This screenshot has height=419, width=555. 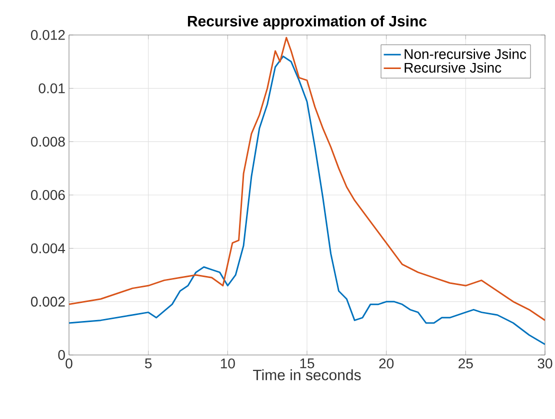 What do you see at coordinates (307, 22) in the screenshot?
I see `chart-title: Recursive approximation of Jsinc` at bounding box center [307, 22].